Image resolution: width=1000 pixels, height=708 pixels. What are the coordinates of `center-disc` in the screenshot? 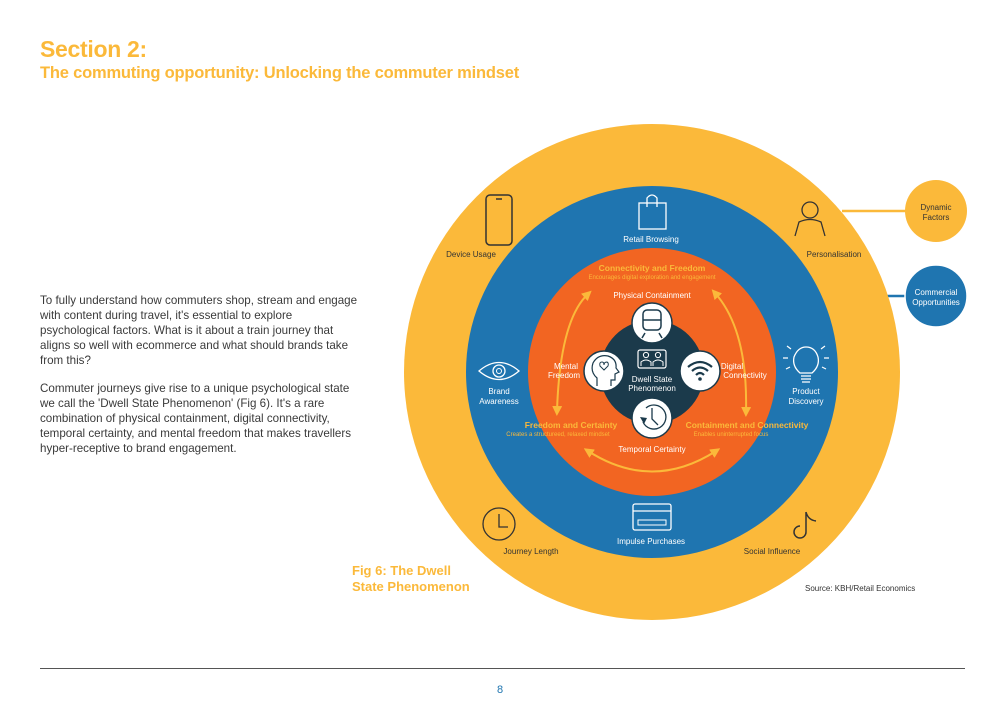 It's located at (652, 372).